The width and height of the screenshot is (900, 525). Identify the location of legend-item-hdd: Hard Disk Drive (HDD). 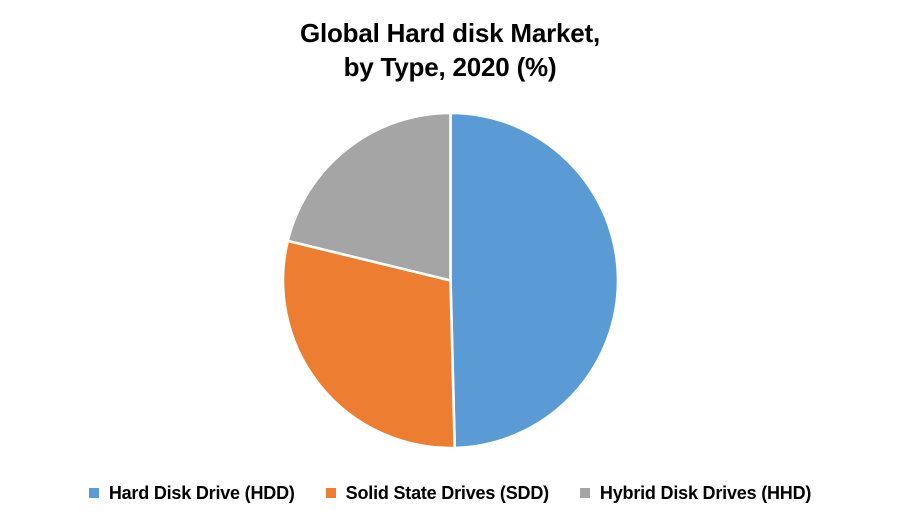
(191, 493).